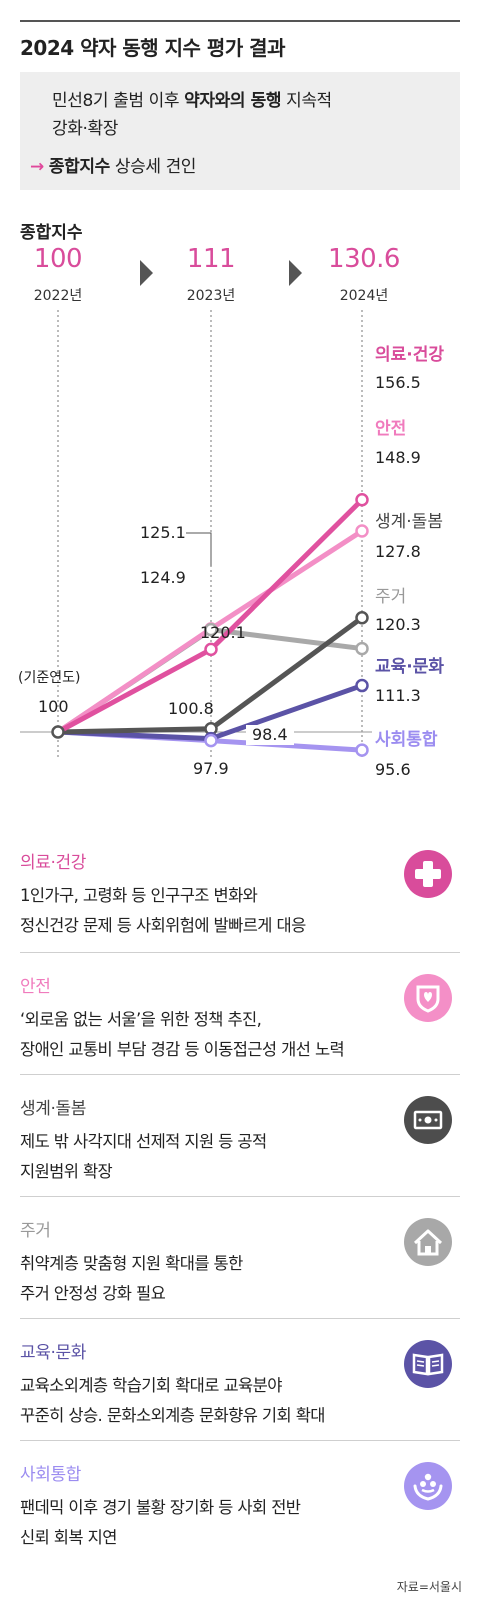 The height and width of the screenshot is (1605, 480). What do you see at coordinates (53, 1109) in the screenshot?
I see `category-title: 생계·돌봄` at bounding box center [53, 1109].